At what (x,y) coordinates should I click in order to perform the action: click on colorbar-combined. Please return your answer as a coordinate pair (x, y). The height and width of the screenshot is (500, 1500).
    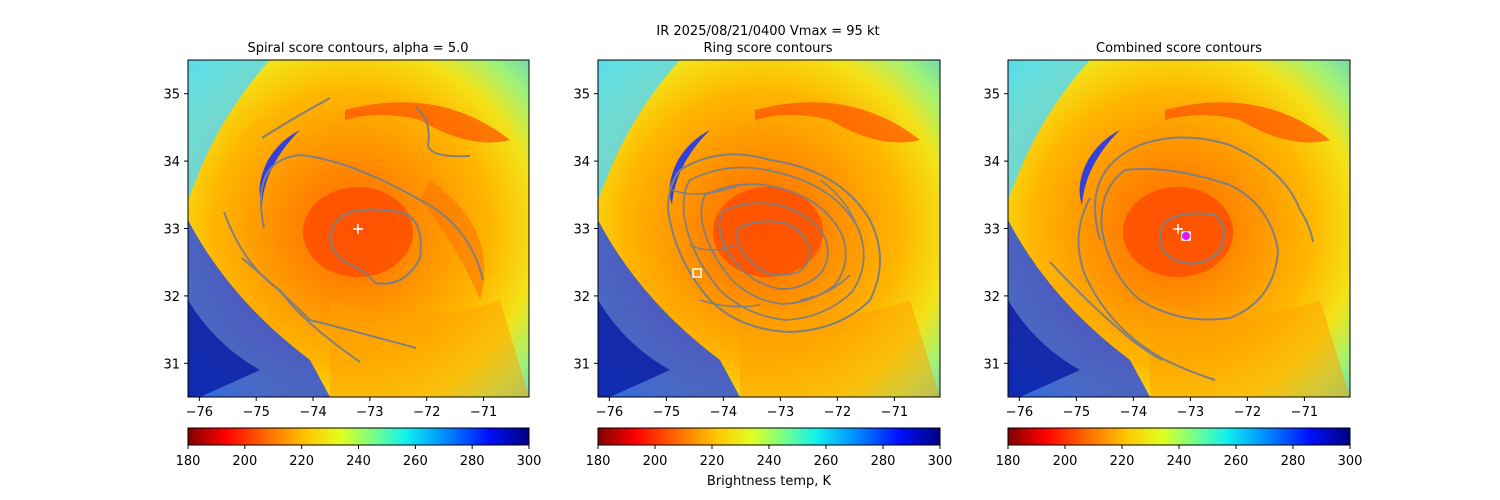
    Looking at the image, I should click on (1179, 436).